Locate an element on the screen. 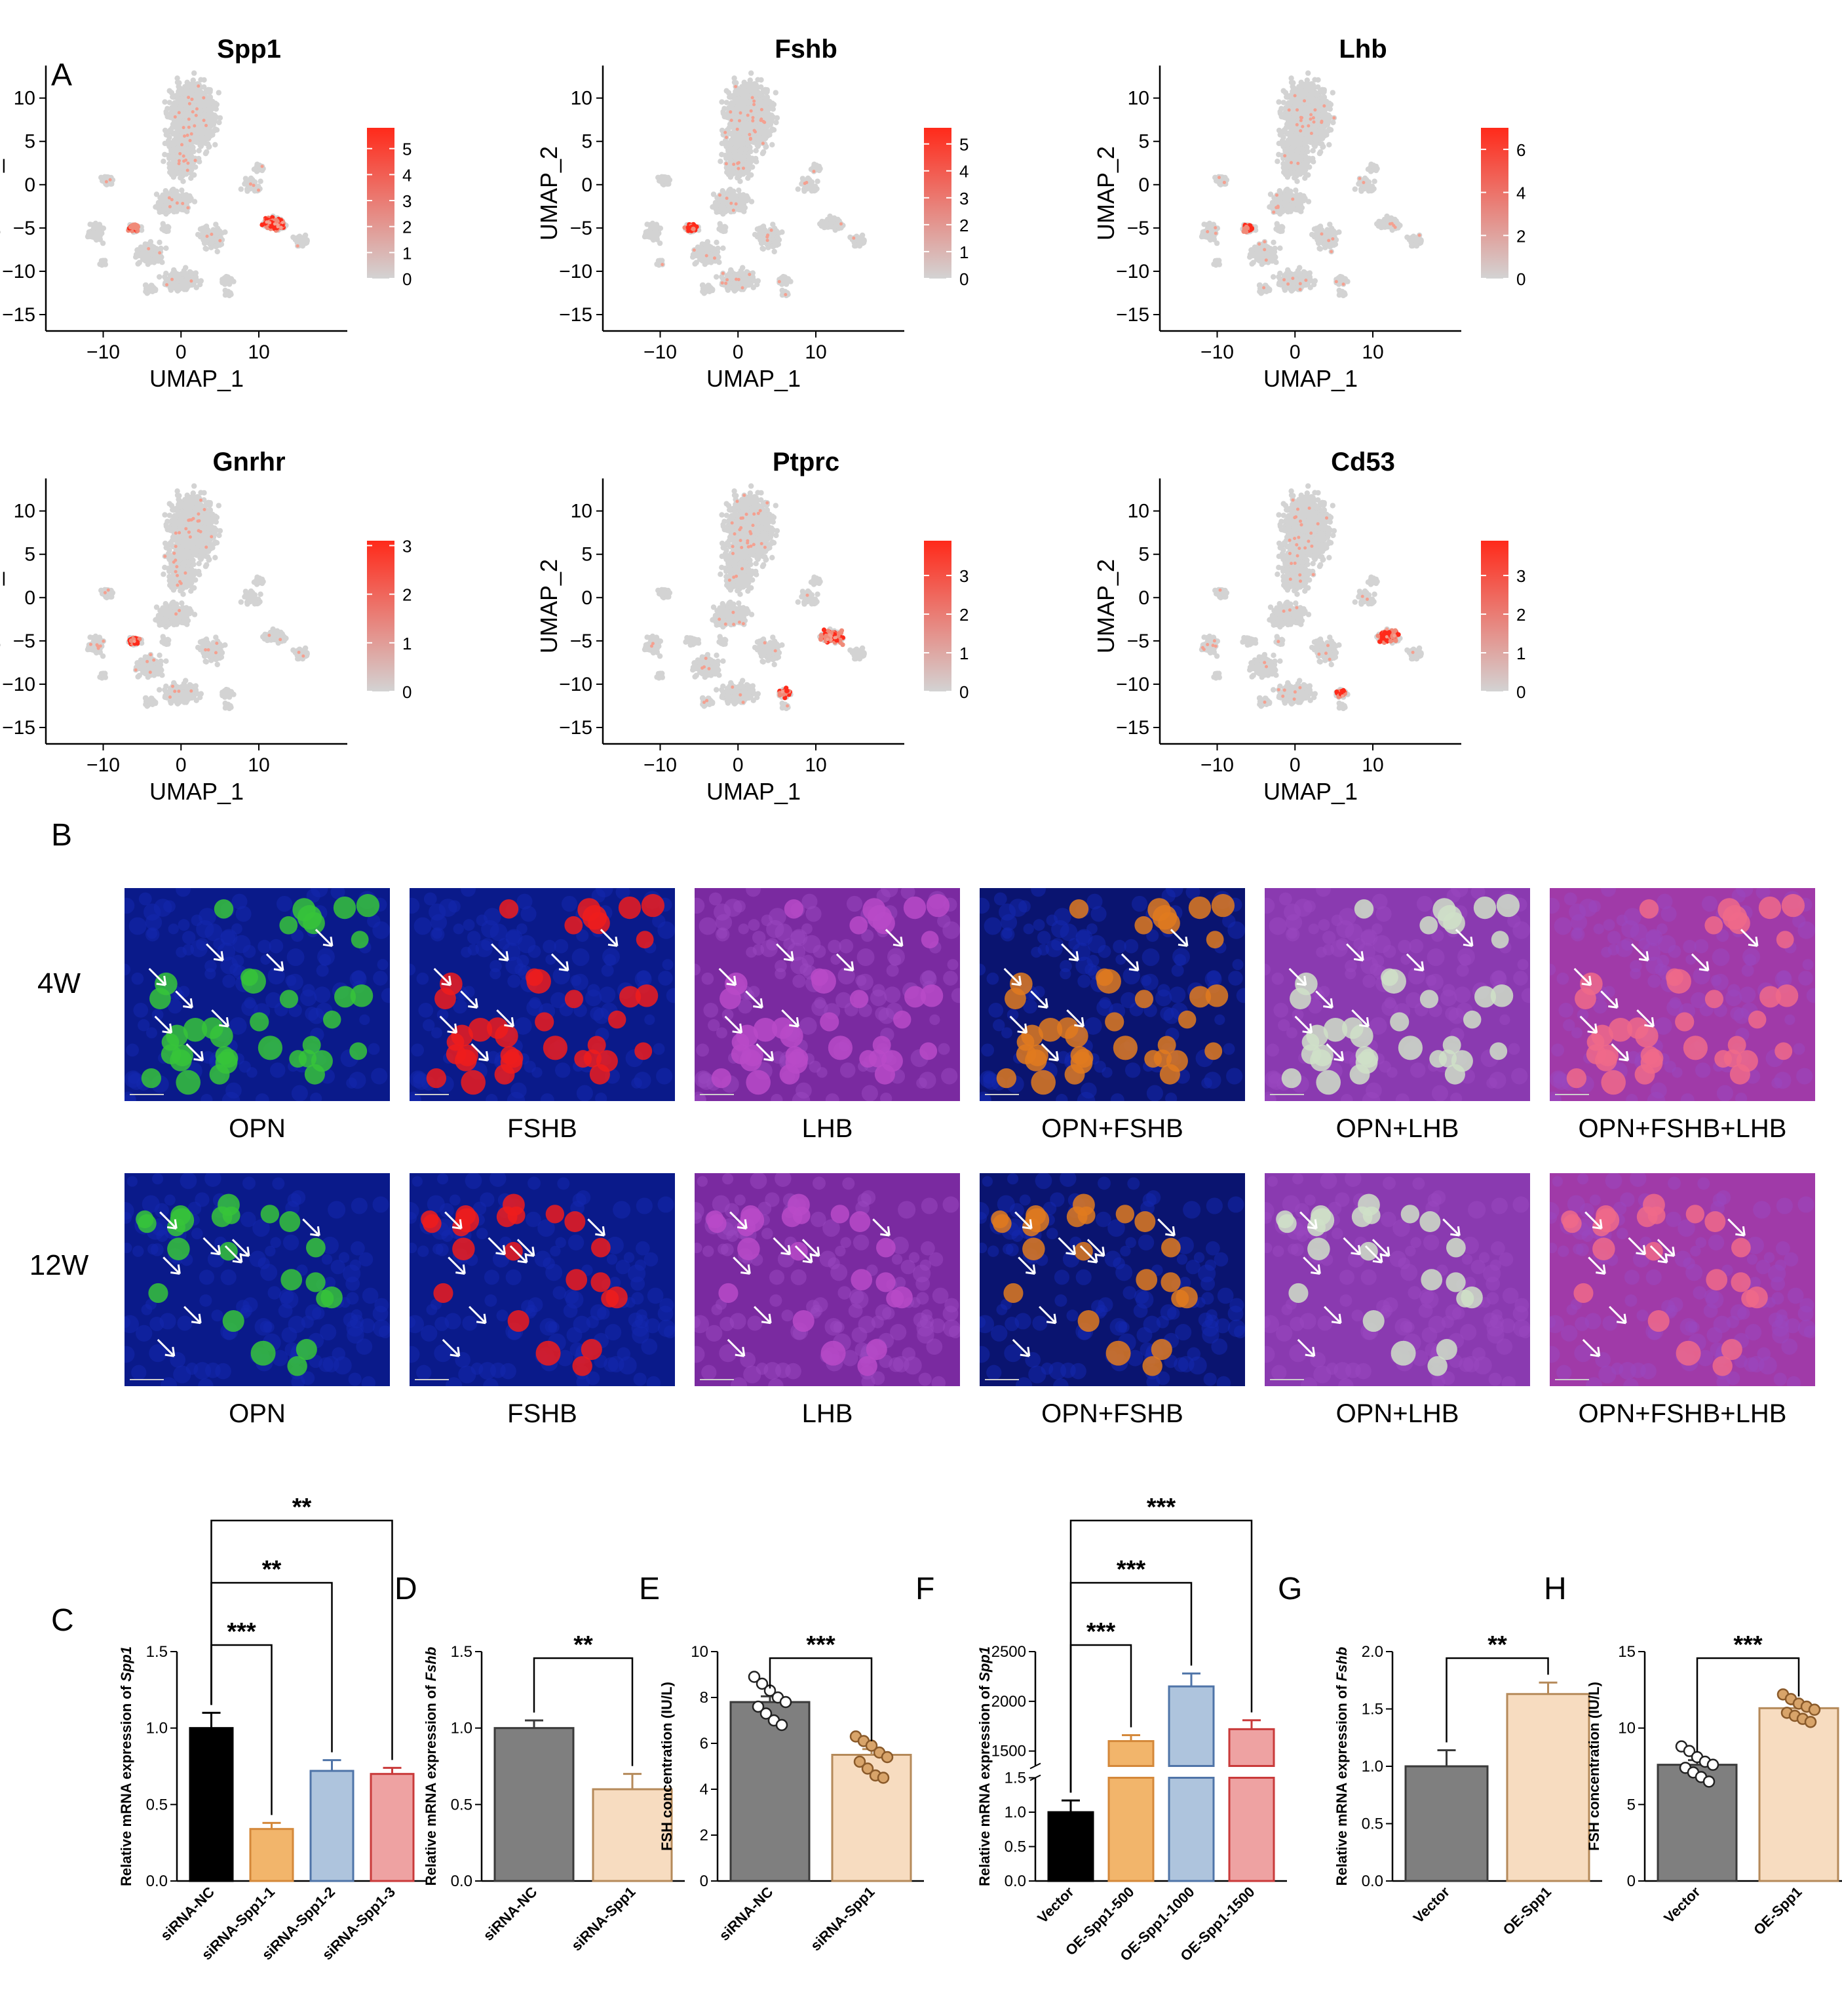  panel-label-C: C is located at coordinates (62, 1620).